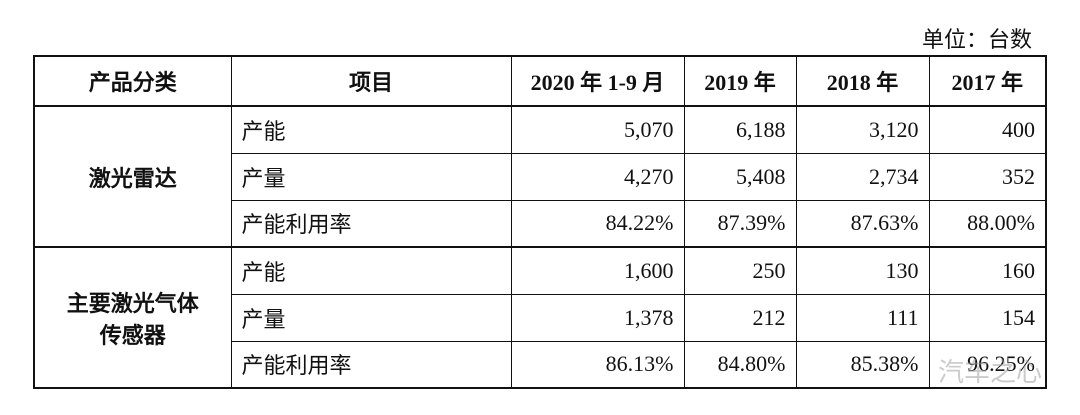 This screenshot has height=415, width=1080. I want to click on value-cell: 1,378, so click(597, 317).